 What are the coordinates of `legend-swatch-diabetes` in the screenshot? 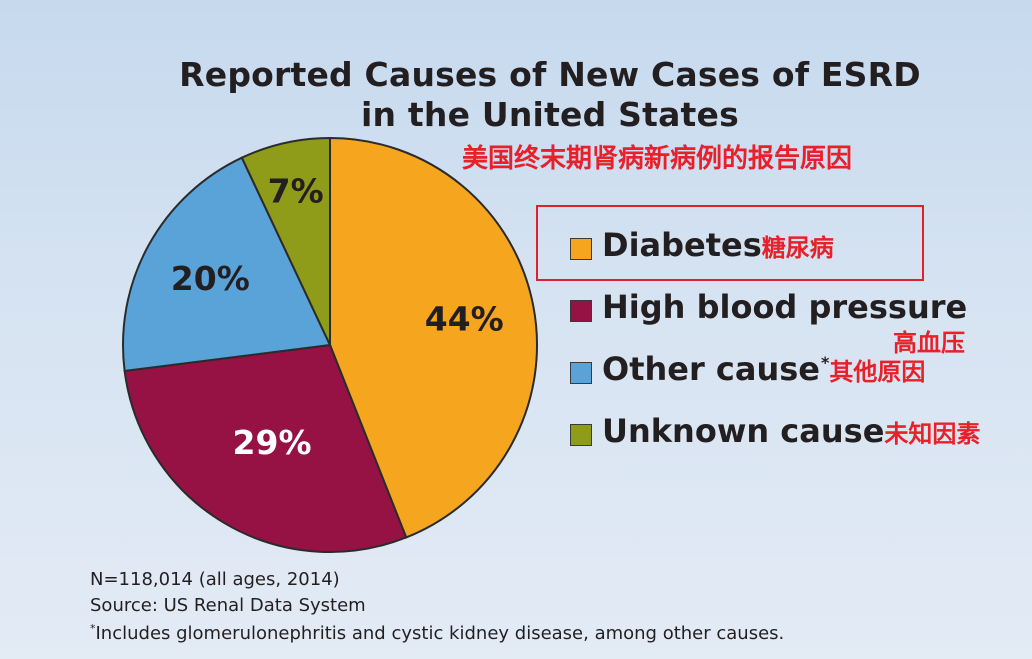 It's located at (581, 249).